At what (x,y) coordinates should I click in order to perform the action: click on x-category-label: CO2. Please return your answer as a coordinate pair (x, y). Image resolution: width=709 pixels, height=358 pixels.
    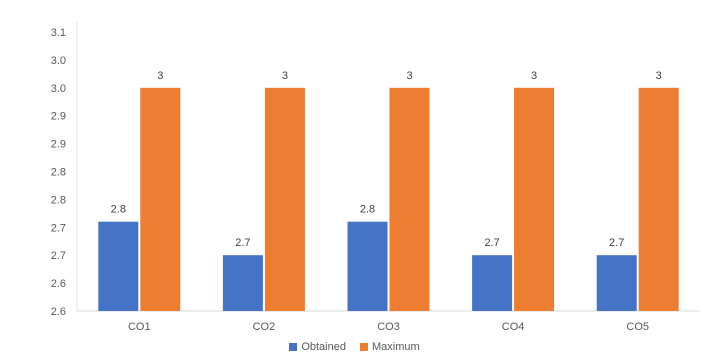
    Looking at the image, I should click on (264, 327).